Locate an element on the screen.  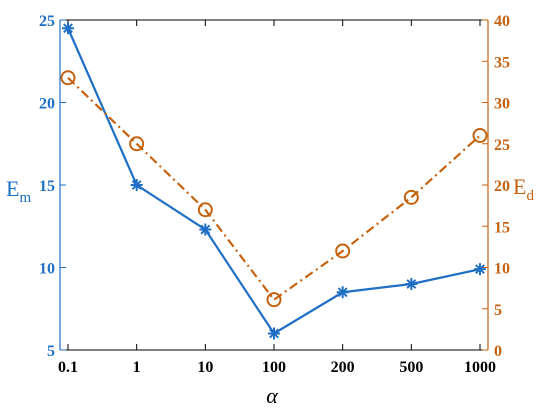
right-axis-title: Ed is located at coordinates (523, 189).